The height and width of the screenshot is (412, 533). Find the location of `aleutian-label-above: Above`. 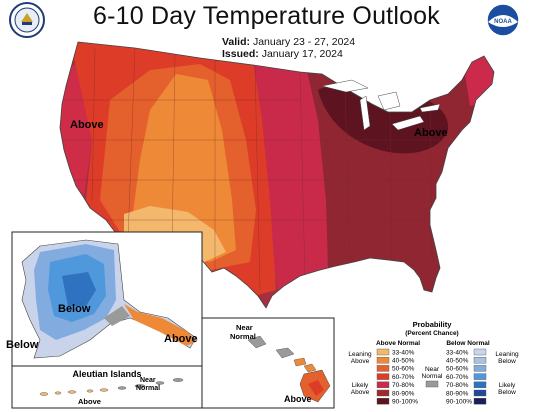

aleutian-label-above: Above is located at coordinates (89, 401).